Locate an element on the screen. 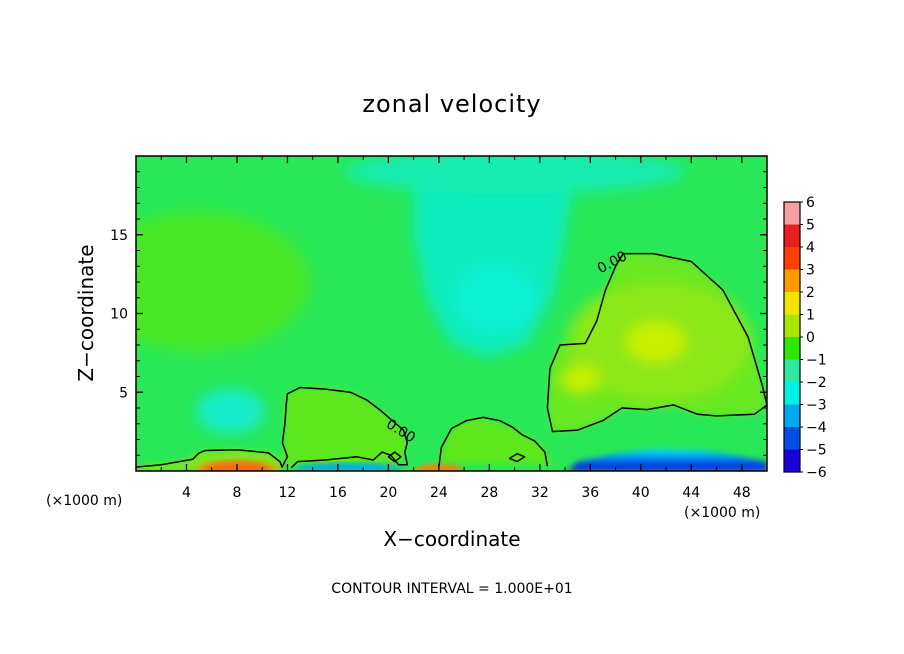 The width and height of the screenshot is (904, 654). colorbar-label: 2 is located at coordinates (810, 293).